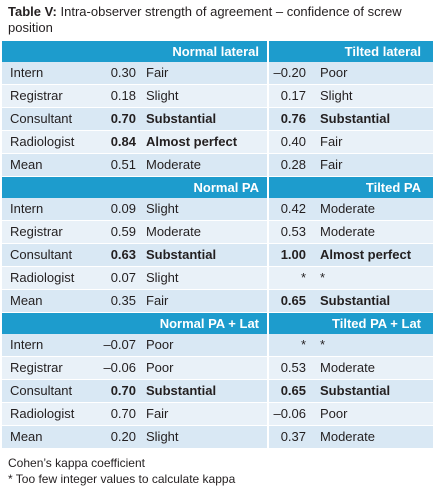  I want to click on agreement-left: Almost perfect, so click(208, 142).